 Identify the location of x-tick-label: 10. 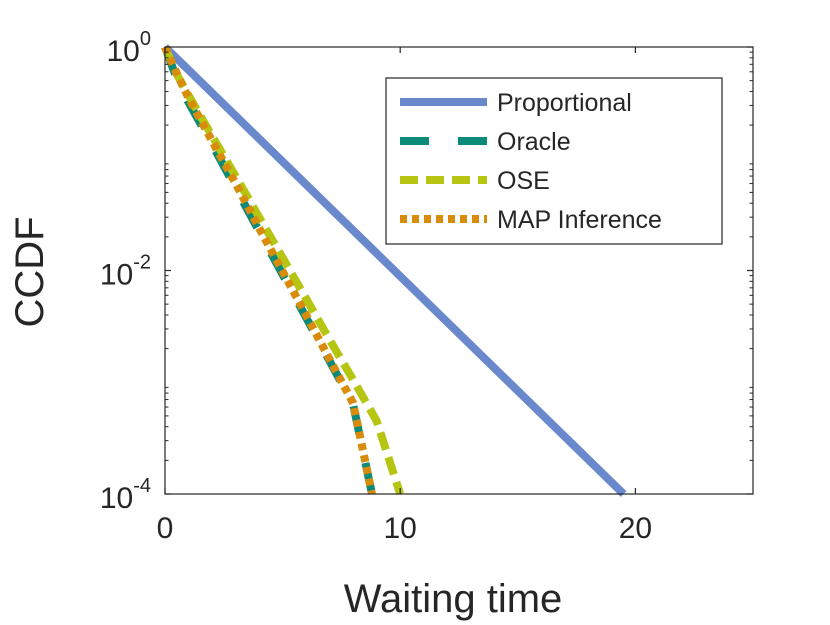
(400, 528).